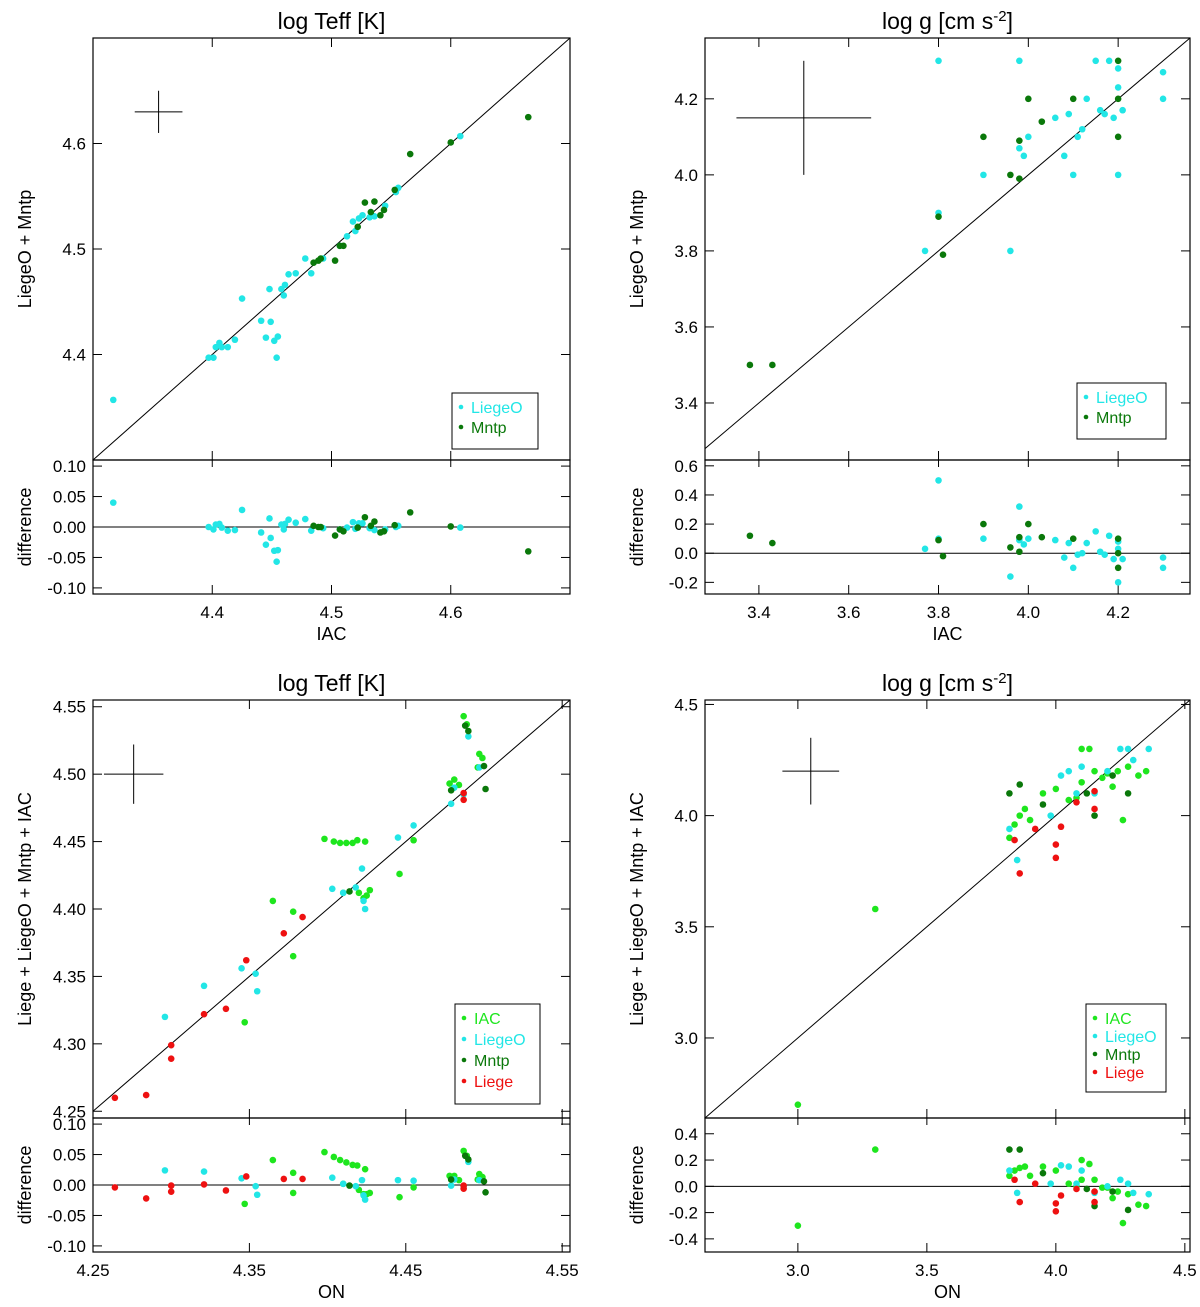 The image size is (1200, 1307). I want to click on chart-title: log Teff [K], so click(332, 683).